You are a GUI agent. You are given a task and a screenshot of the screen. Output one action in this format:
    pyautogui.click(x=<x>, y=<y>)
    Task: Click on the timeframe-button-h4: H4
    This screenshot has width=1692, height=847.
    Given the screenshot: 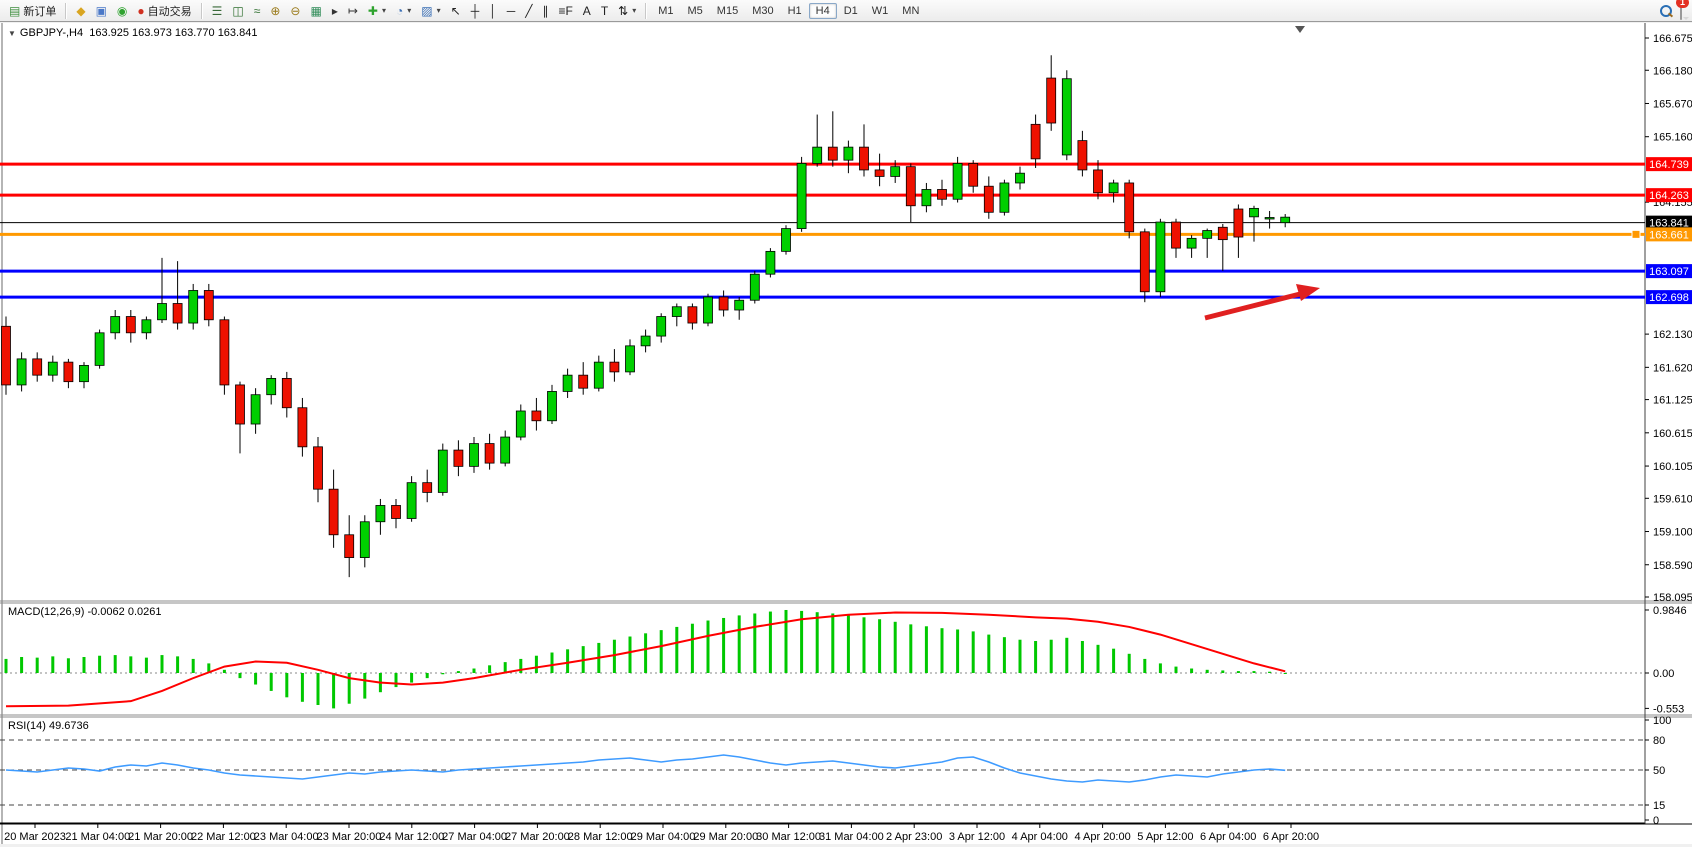 What is the action you would take?
    pyautogui.click(x=822, y=10)
    